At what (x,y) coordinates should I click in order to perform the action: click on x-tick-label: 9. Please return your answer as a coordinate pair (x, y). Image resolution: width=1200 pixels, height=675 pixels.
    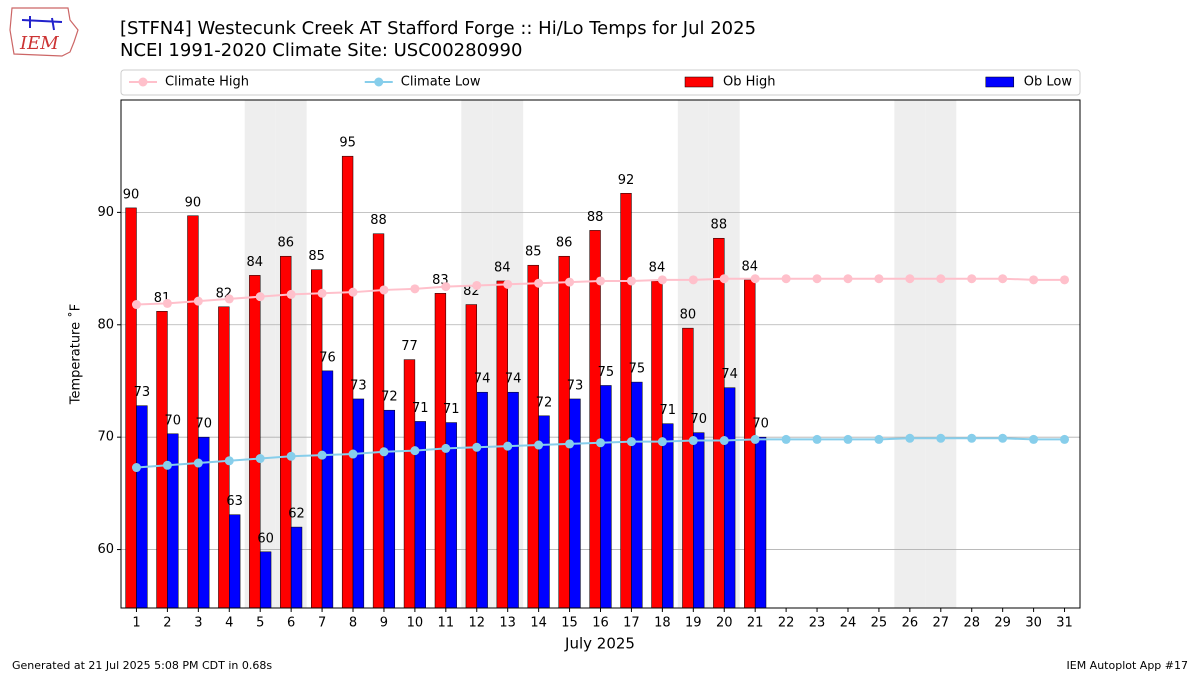
    Looking at the image, I should click on (384, 623).